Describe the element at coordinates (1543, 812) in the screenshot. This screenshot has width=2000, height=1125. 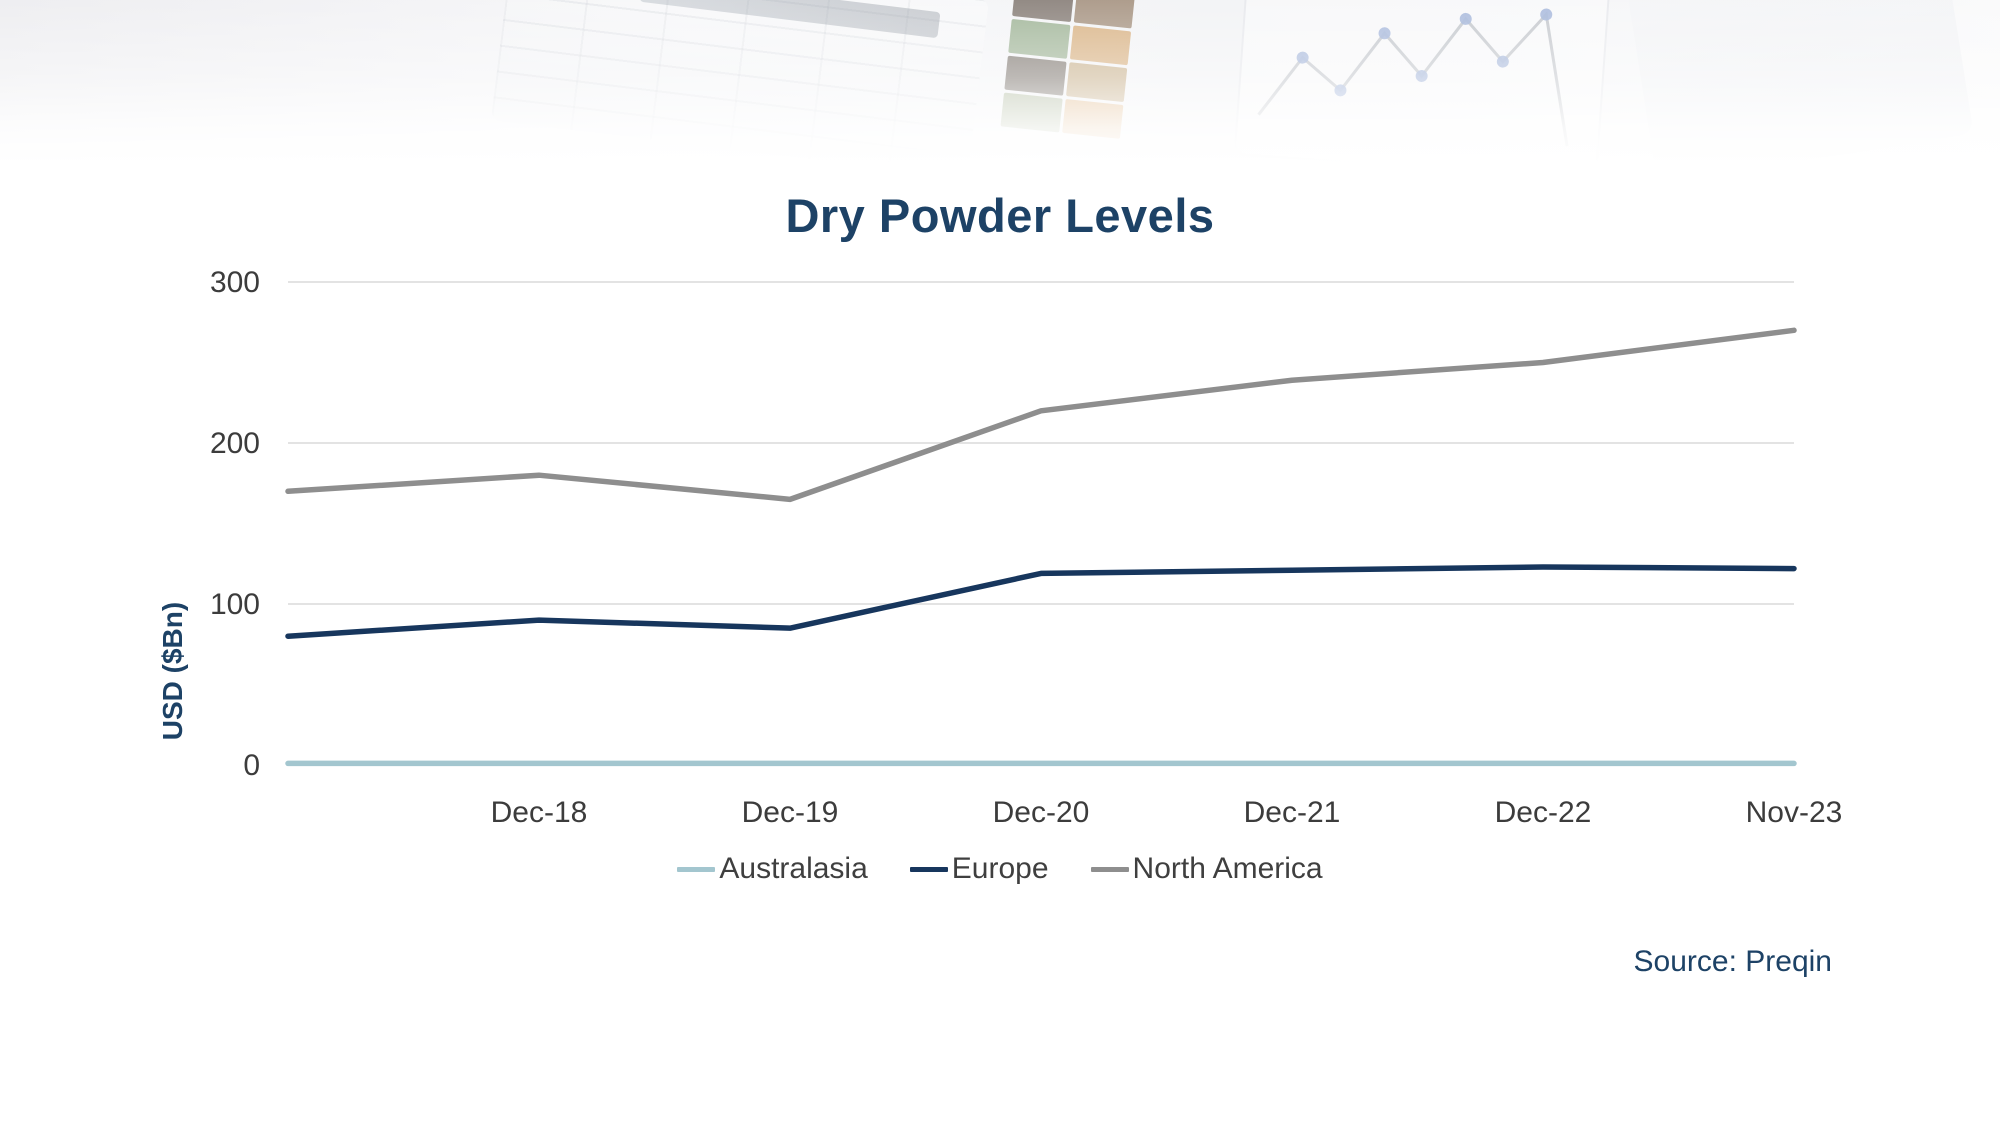
I see `x-tick-label-dec-22: Dec-22` at that location.